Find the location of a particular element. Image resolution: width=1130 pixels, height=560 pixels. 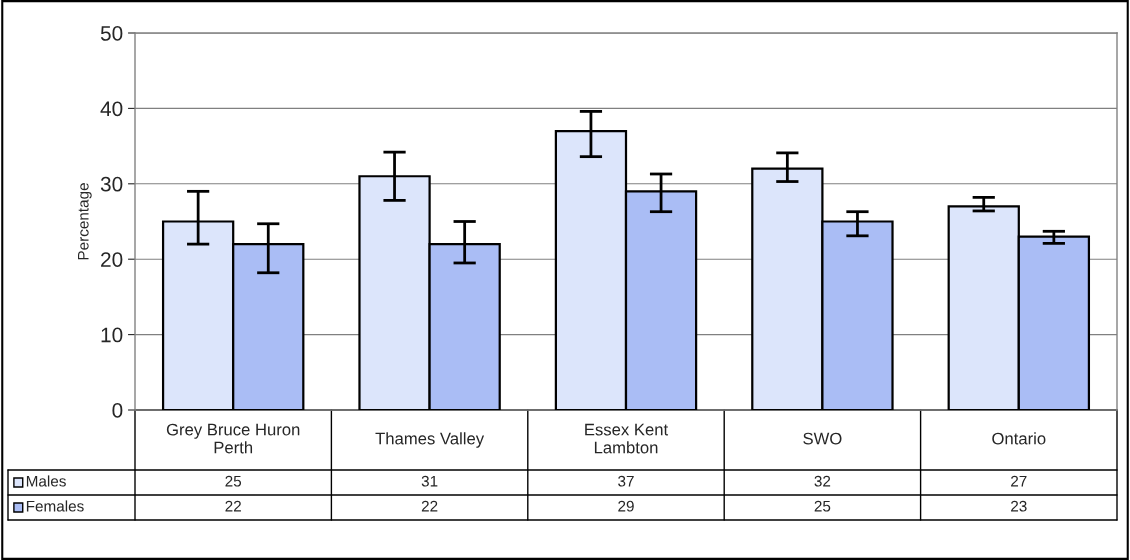

y-tick-label: 10 is located at coordinates (112, 335).